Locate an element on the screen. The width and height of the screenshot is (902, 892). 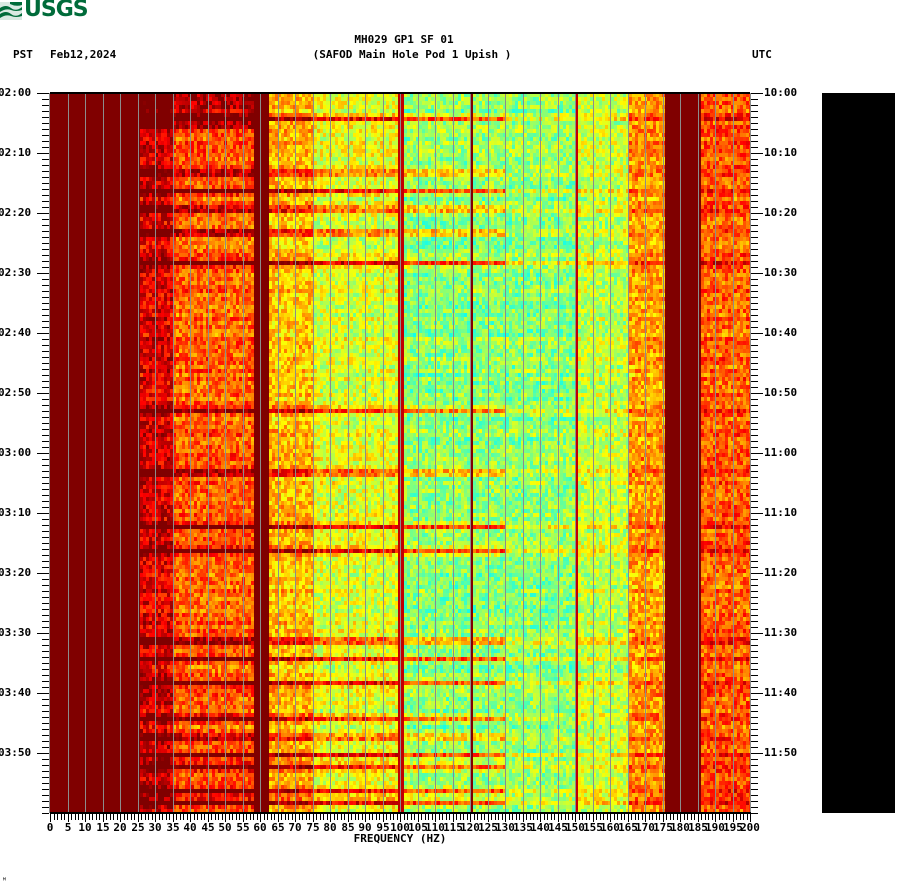
station-title: MH029 GP1 SF 01 is located at coordinates (404, 39).